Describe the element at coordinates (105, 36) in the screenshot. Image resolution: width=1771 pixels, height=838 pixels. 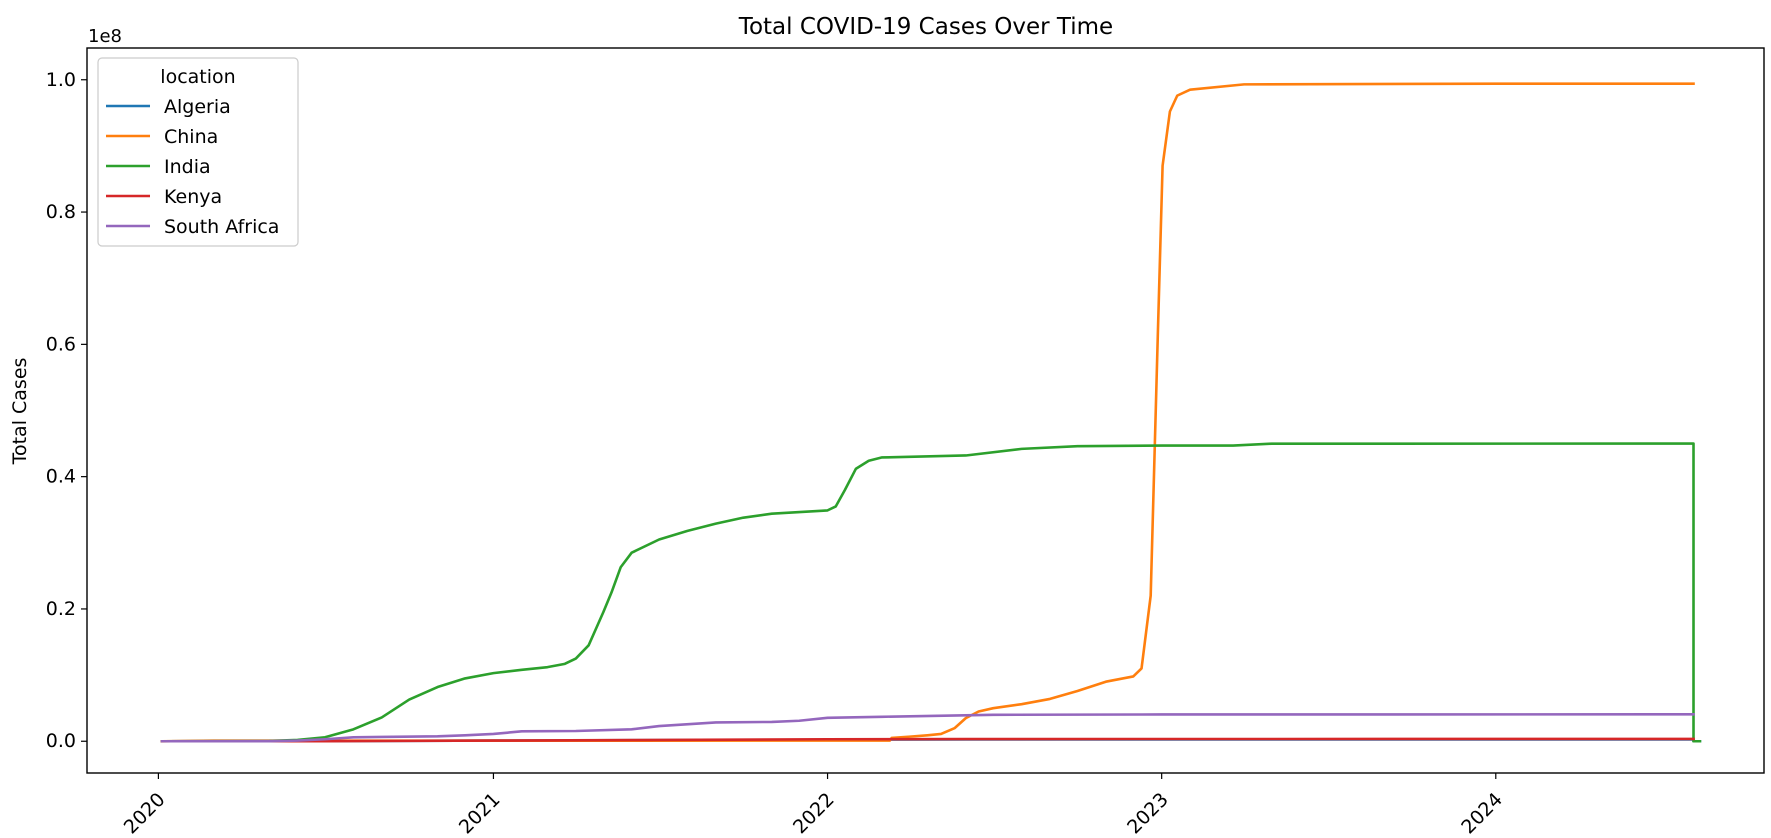
I see `y-offset-label: 1e8` at that location.